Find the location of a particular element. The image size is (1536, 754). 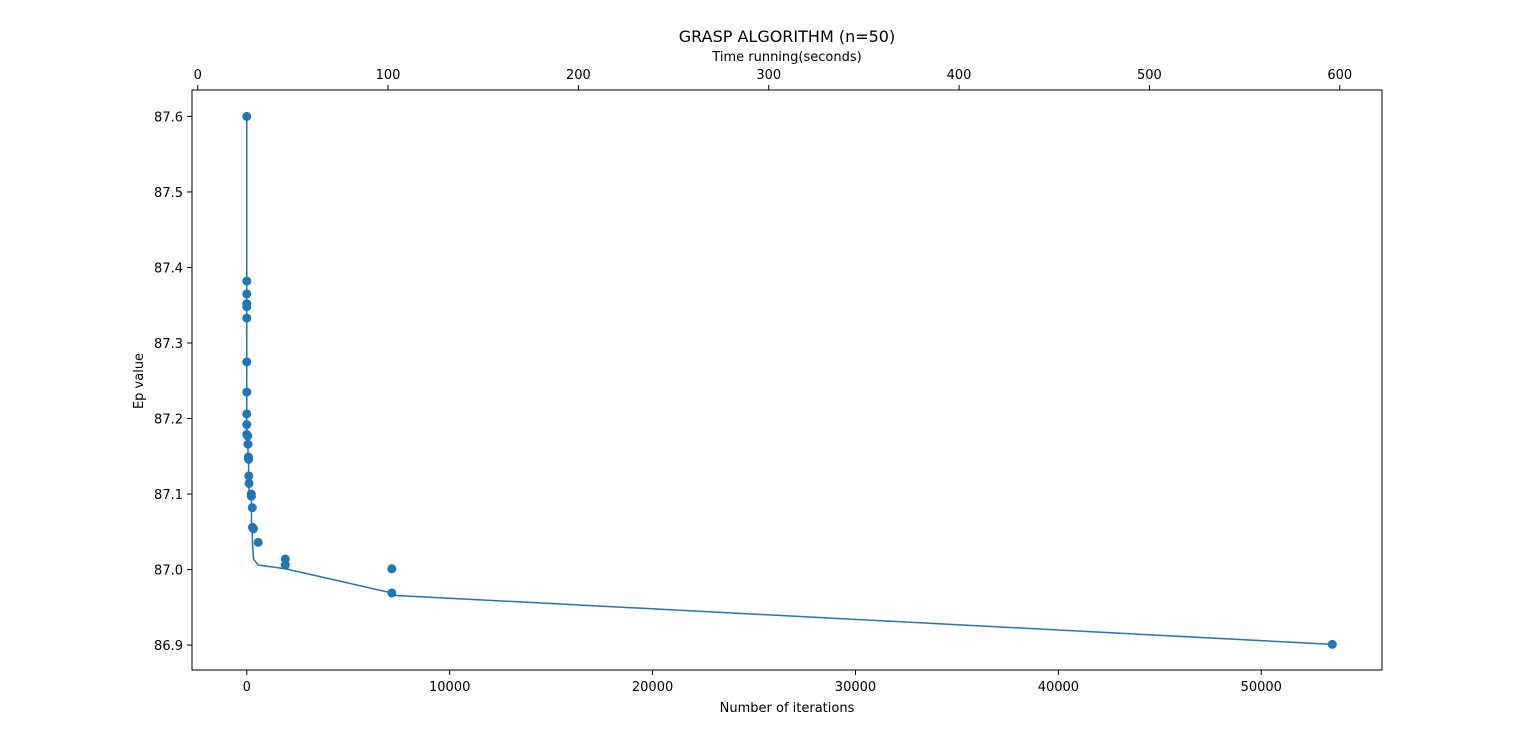

x-tick-label: 20000 is located at coordinates (652, 687).